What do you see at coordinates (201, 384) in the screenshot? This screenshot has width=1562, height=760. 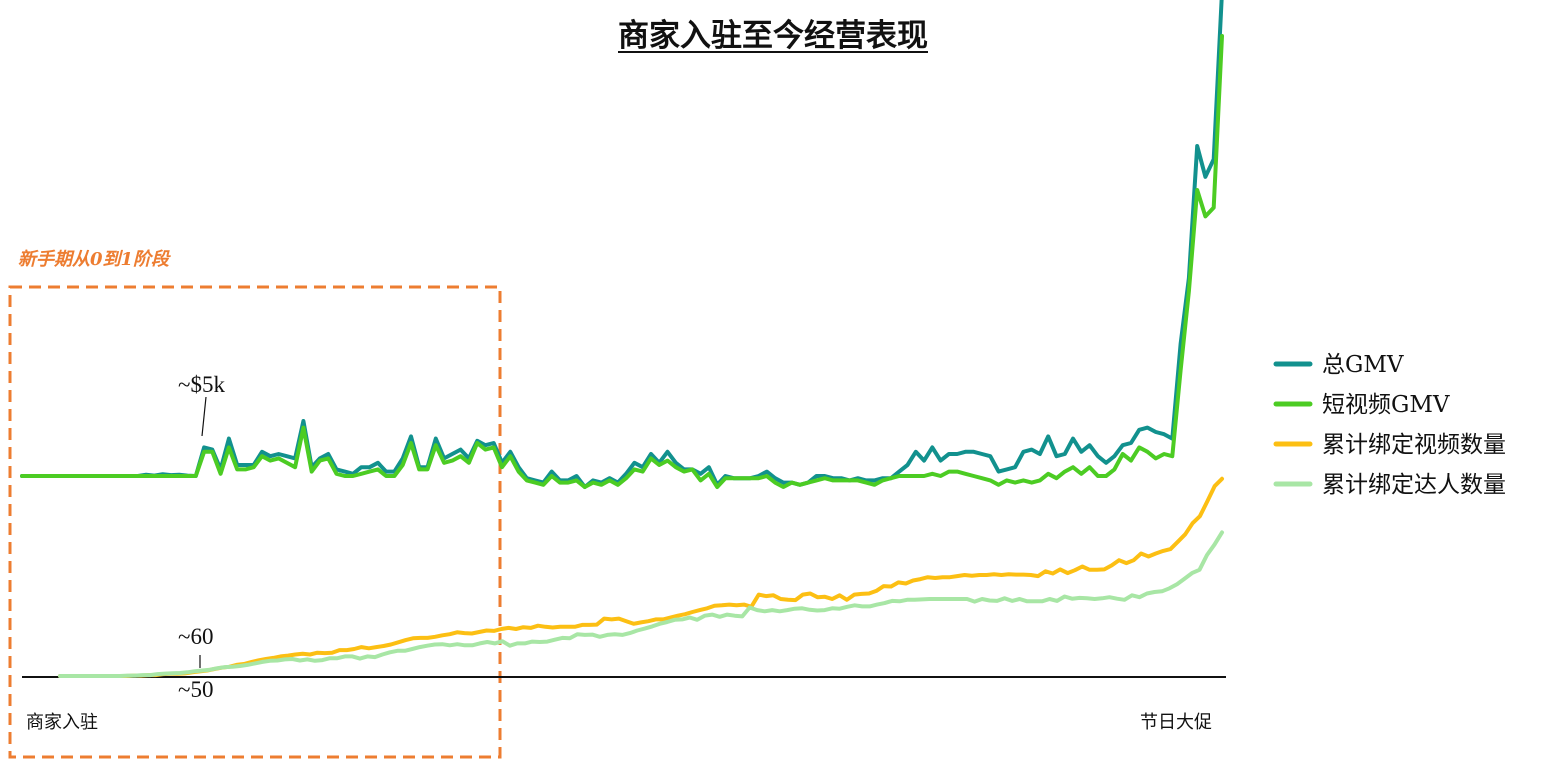 I see `gmv-peak-annotation: ~$5k` at bounding box center [201, 384].